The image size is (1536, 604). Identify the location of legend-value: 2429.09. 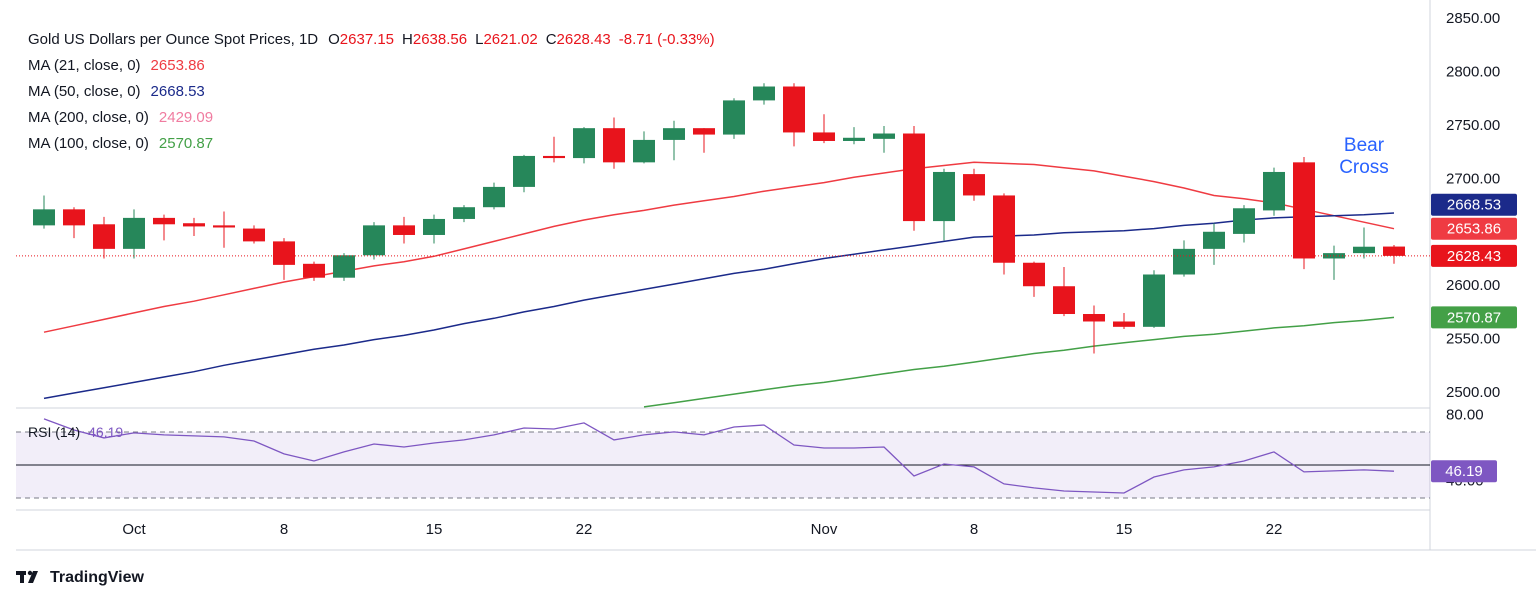
(186, 117).